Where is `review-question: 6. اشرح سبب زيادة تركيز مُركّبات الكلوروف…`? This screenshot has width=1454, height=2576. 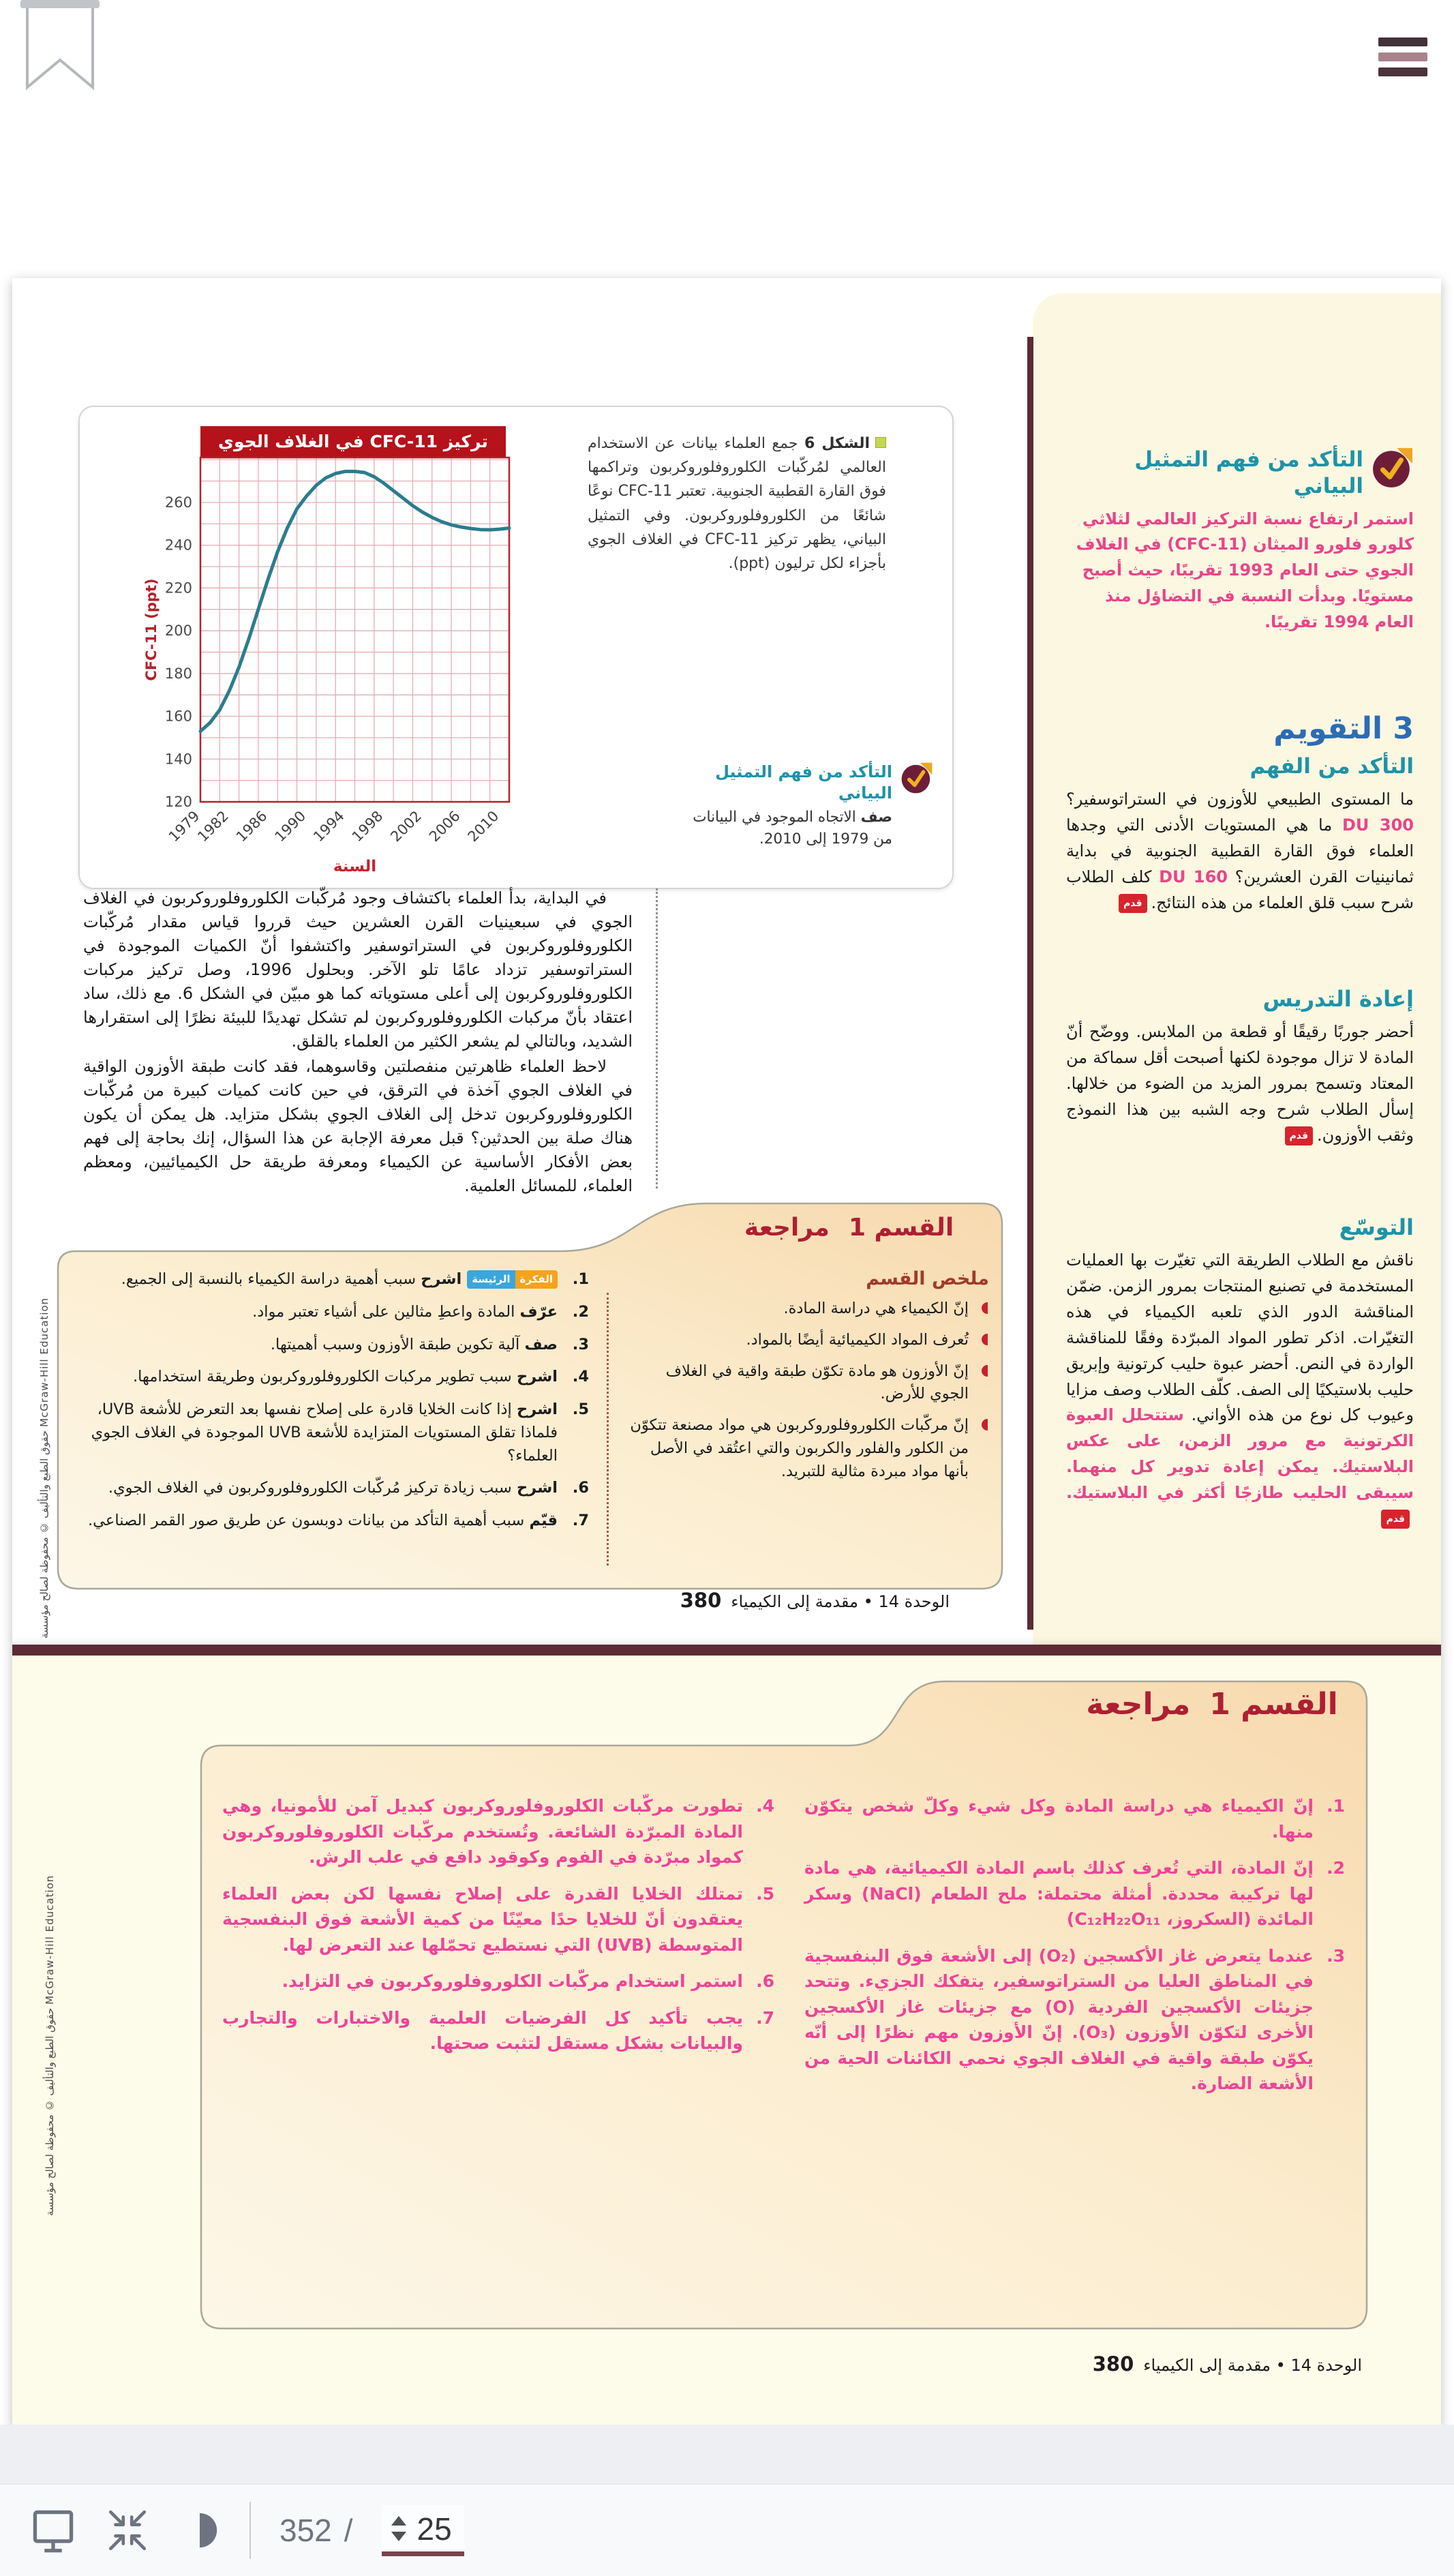
review-question: 6. اشرح سبب زيادة تركيز مُركّبات الكلوروف… is located at coordinates (336, 1489).